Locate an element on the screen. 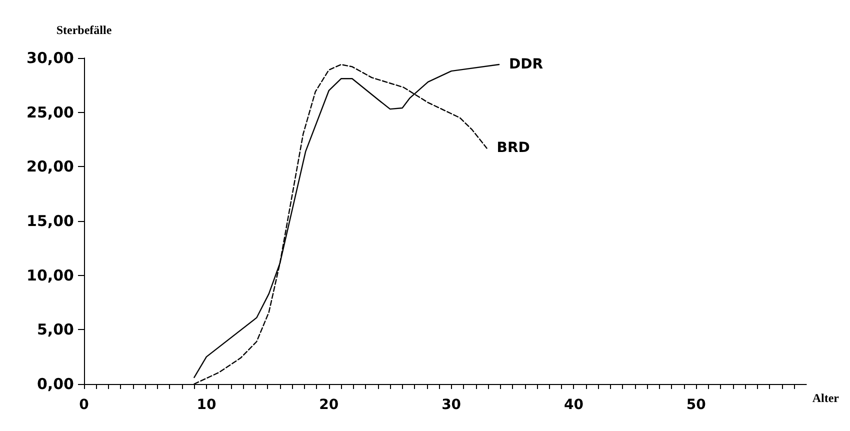 The image size is (850, 431). series-label: BRD is located at coordinates (513, 148).